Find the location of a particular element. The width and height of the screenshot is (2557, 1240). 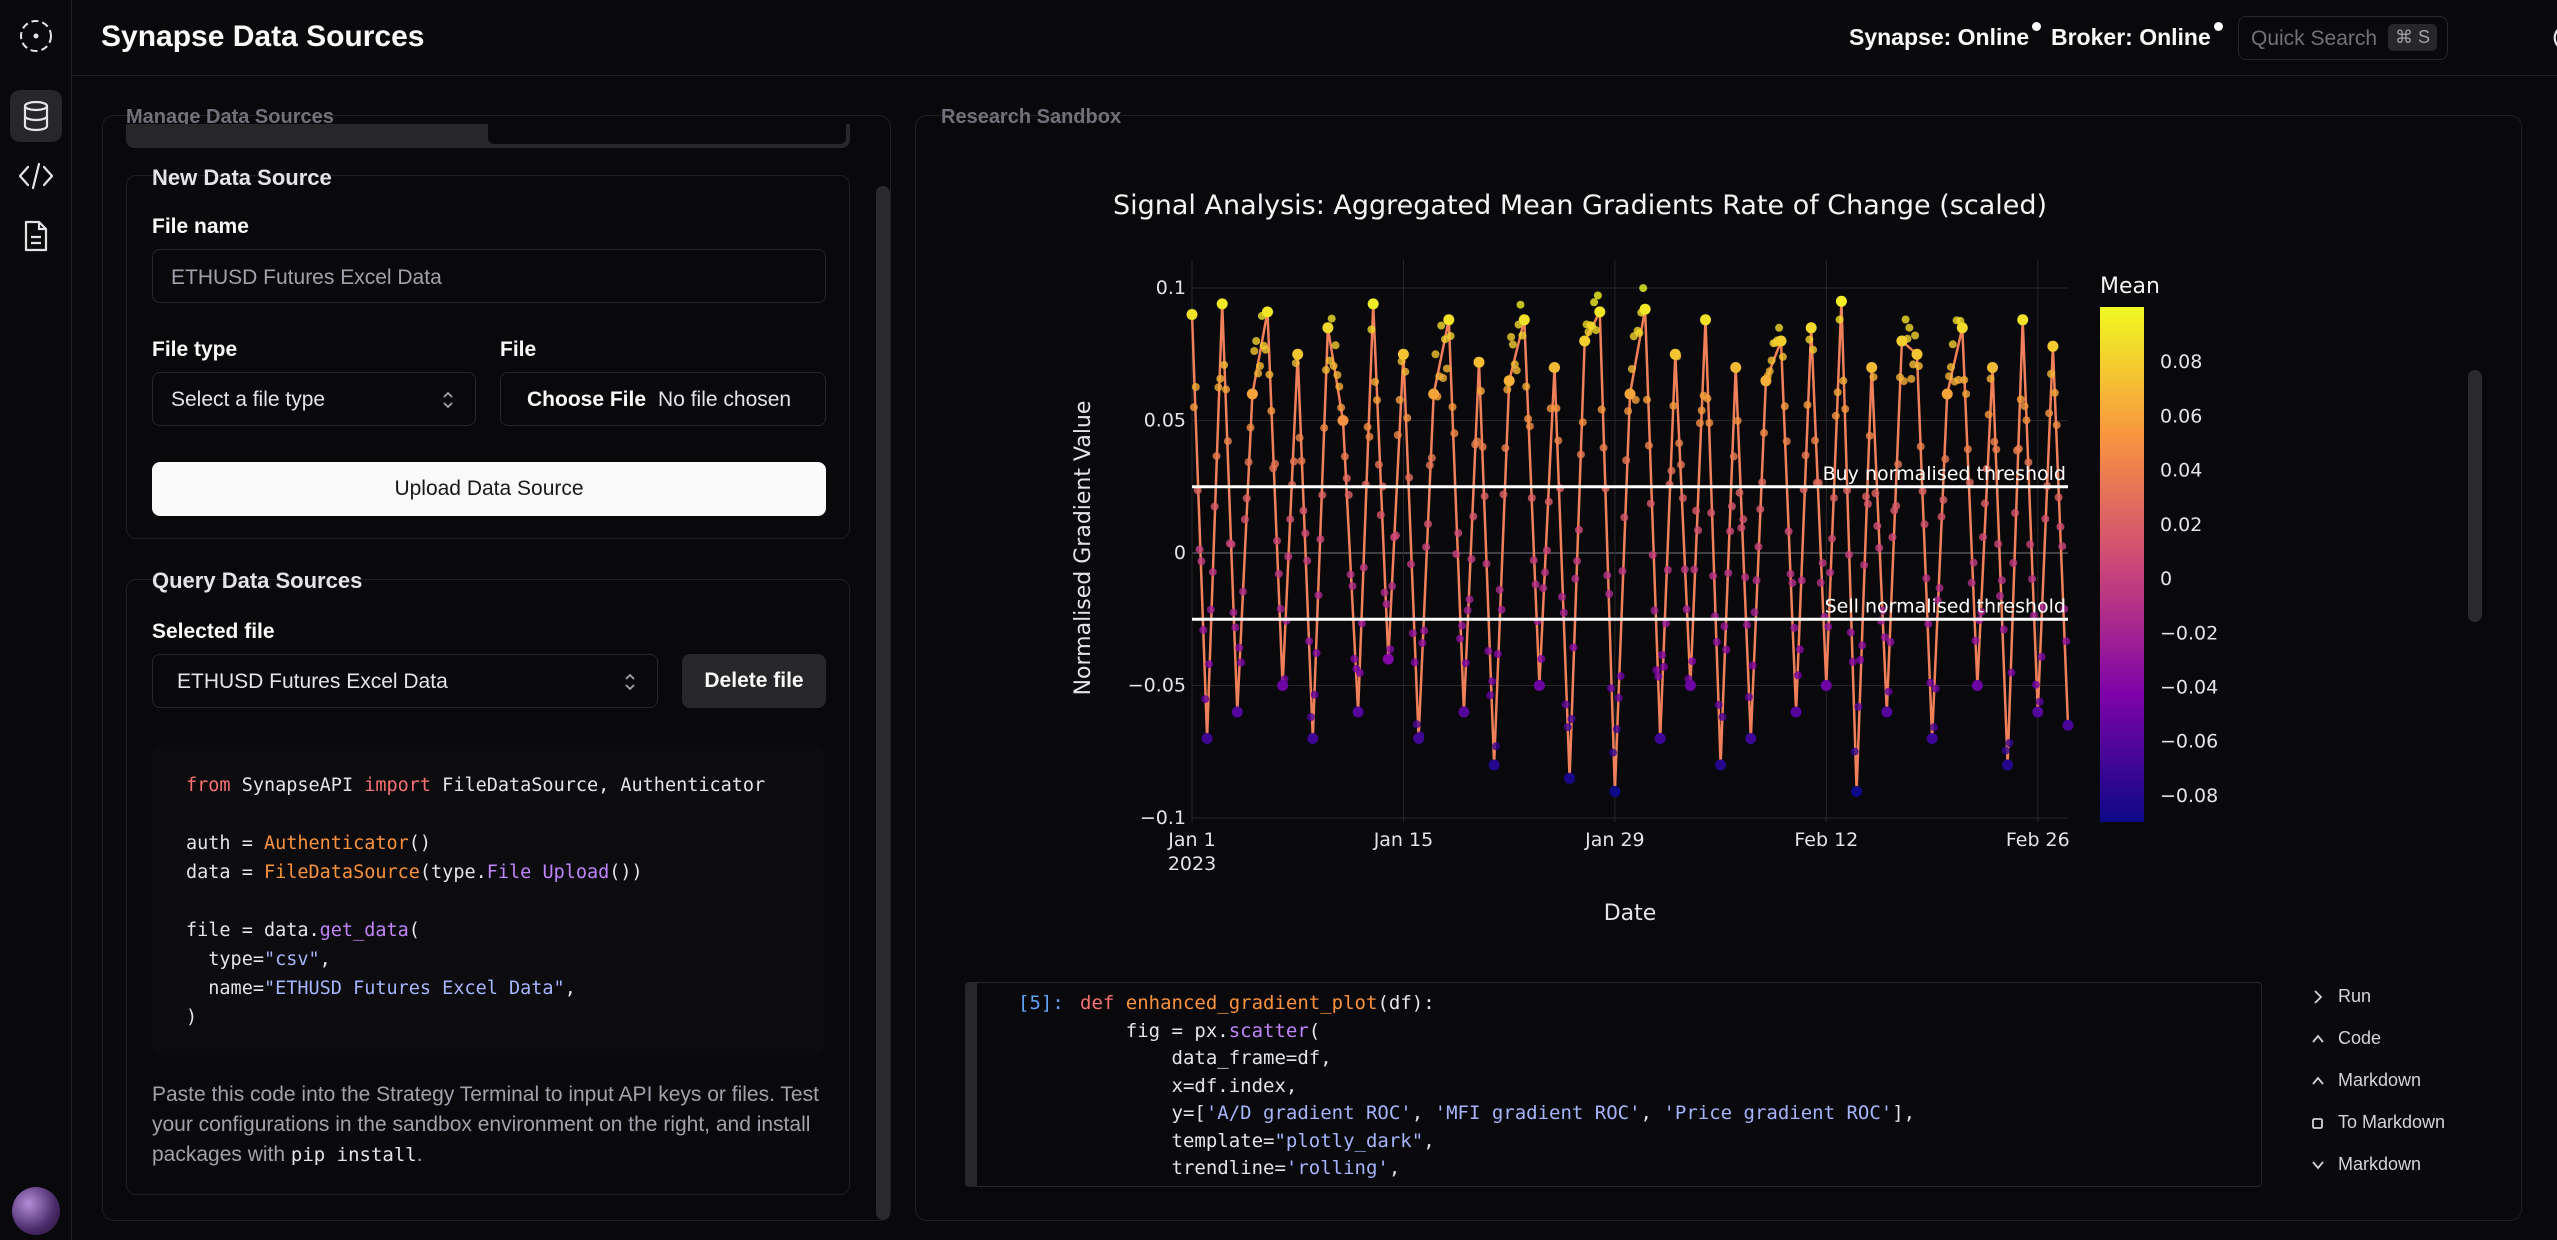

file-chooser: Choose File No file chosen is located at coordinates (663, 399).